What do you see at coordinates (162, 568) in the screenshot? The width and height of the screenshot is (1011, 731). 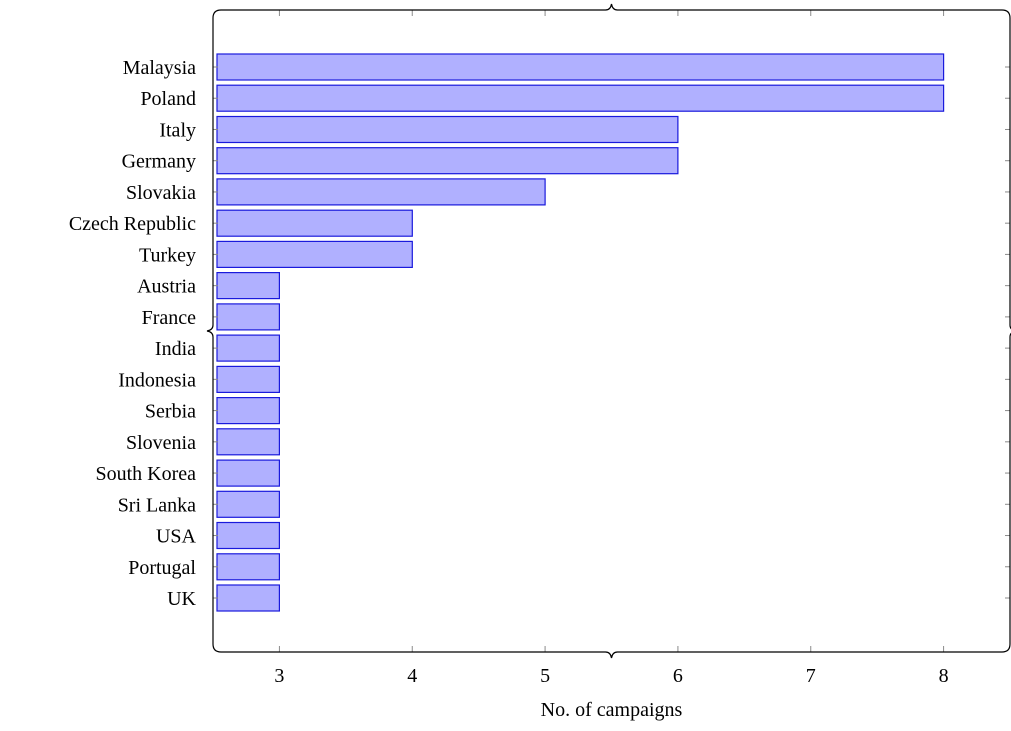 I see `y-tick-label-portugal: Portugal` at bounding box center [162, 568].